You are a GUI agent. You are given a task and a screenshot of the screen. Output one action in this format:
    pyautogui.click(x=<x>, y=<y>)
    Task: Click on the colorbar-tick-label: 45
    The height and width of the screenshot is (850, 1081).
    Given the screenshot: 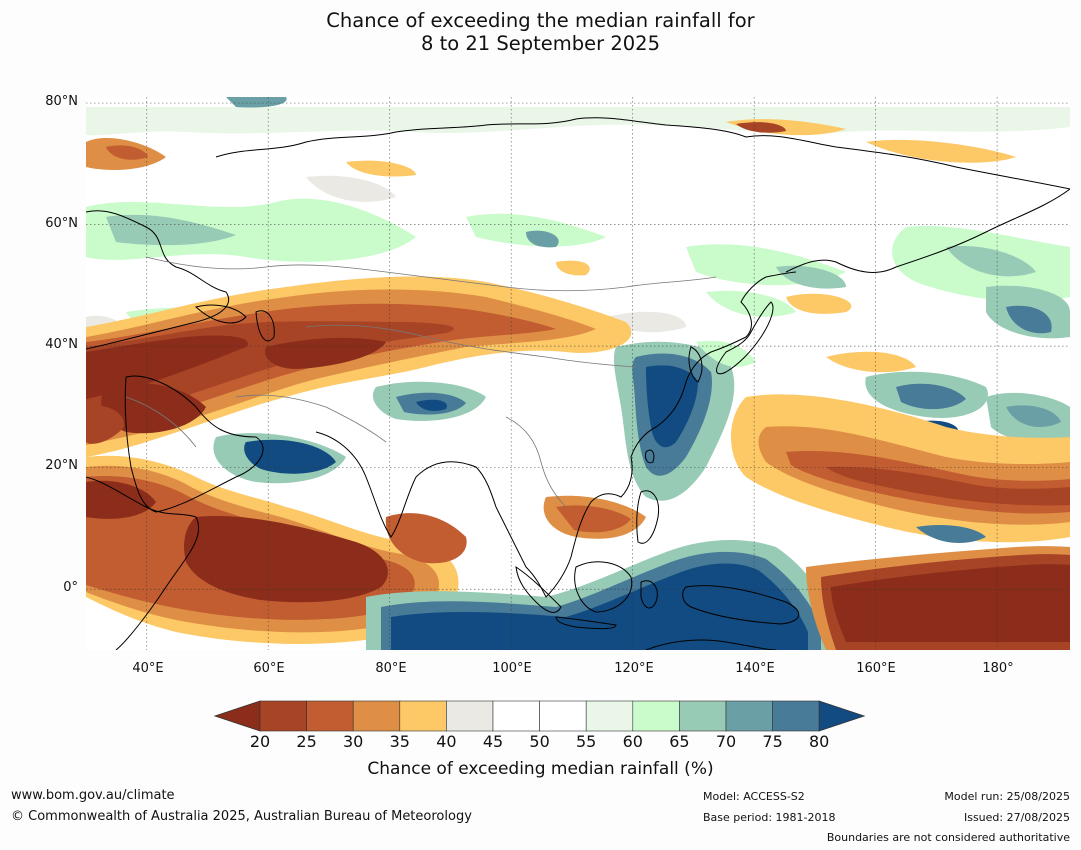 What is the action you would take?
    pyautogui.click(x=493, y=741)
    